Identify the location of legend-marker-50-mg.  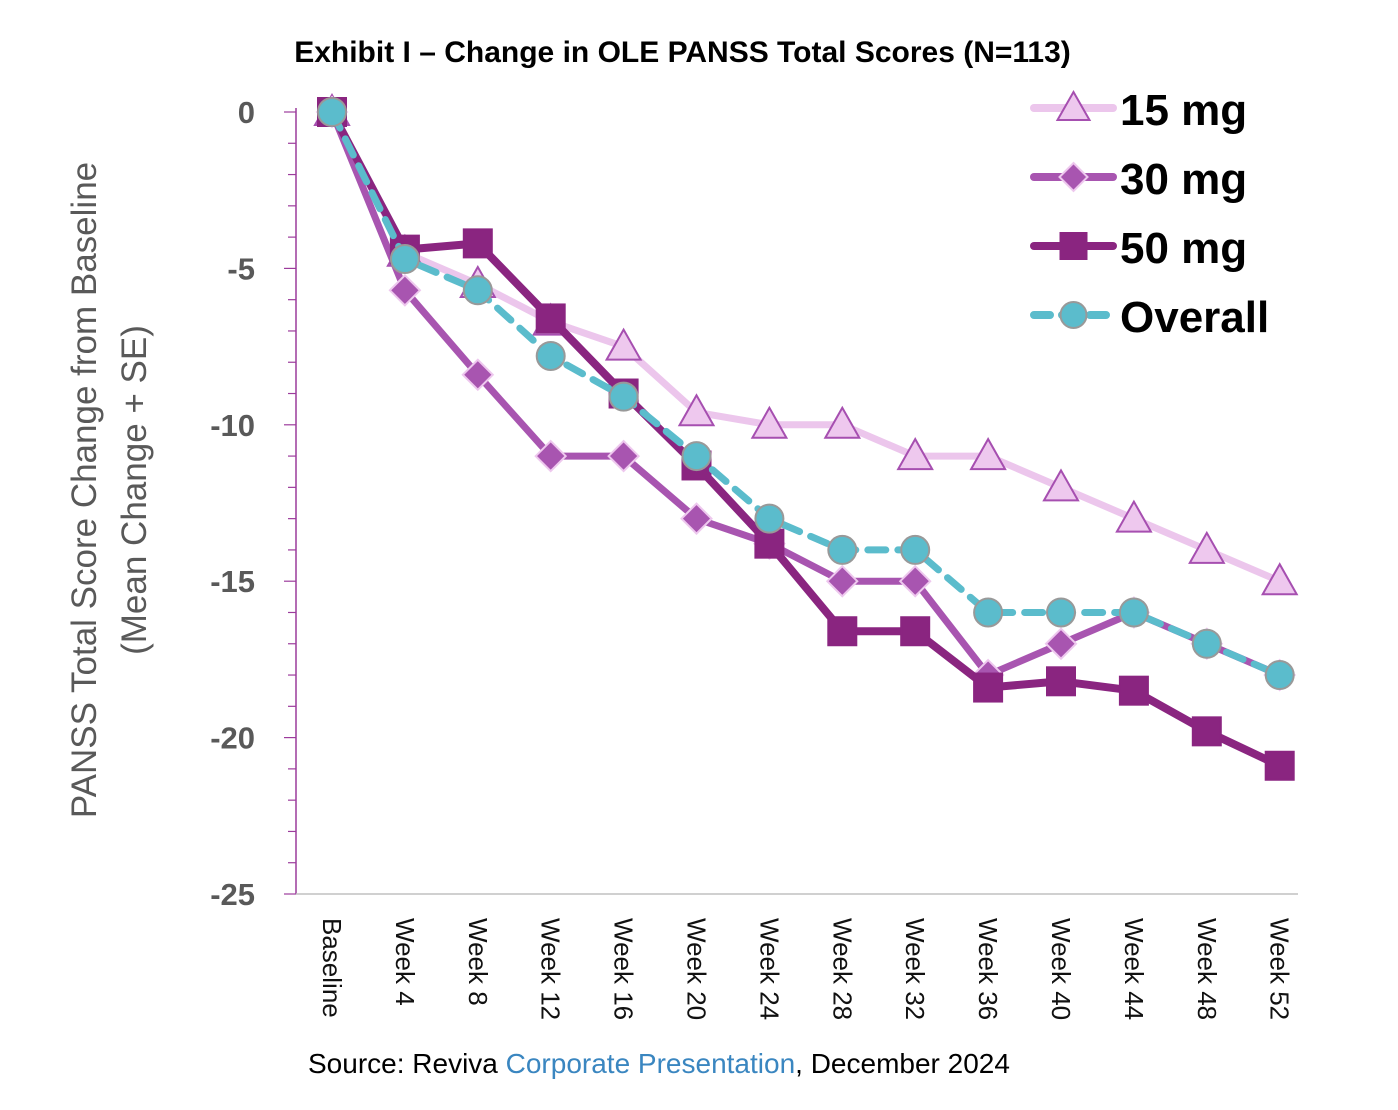
(1073, 246).